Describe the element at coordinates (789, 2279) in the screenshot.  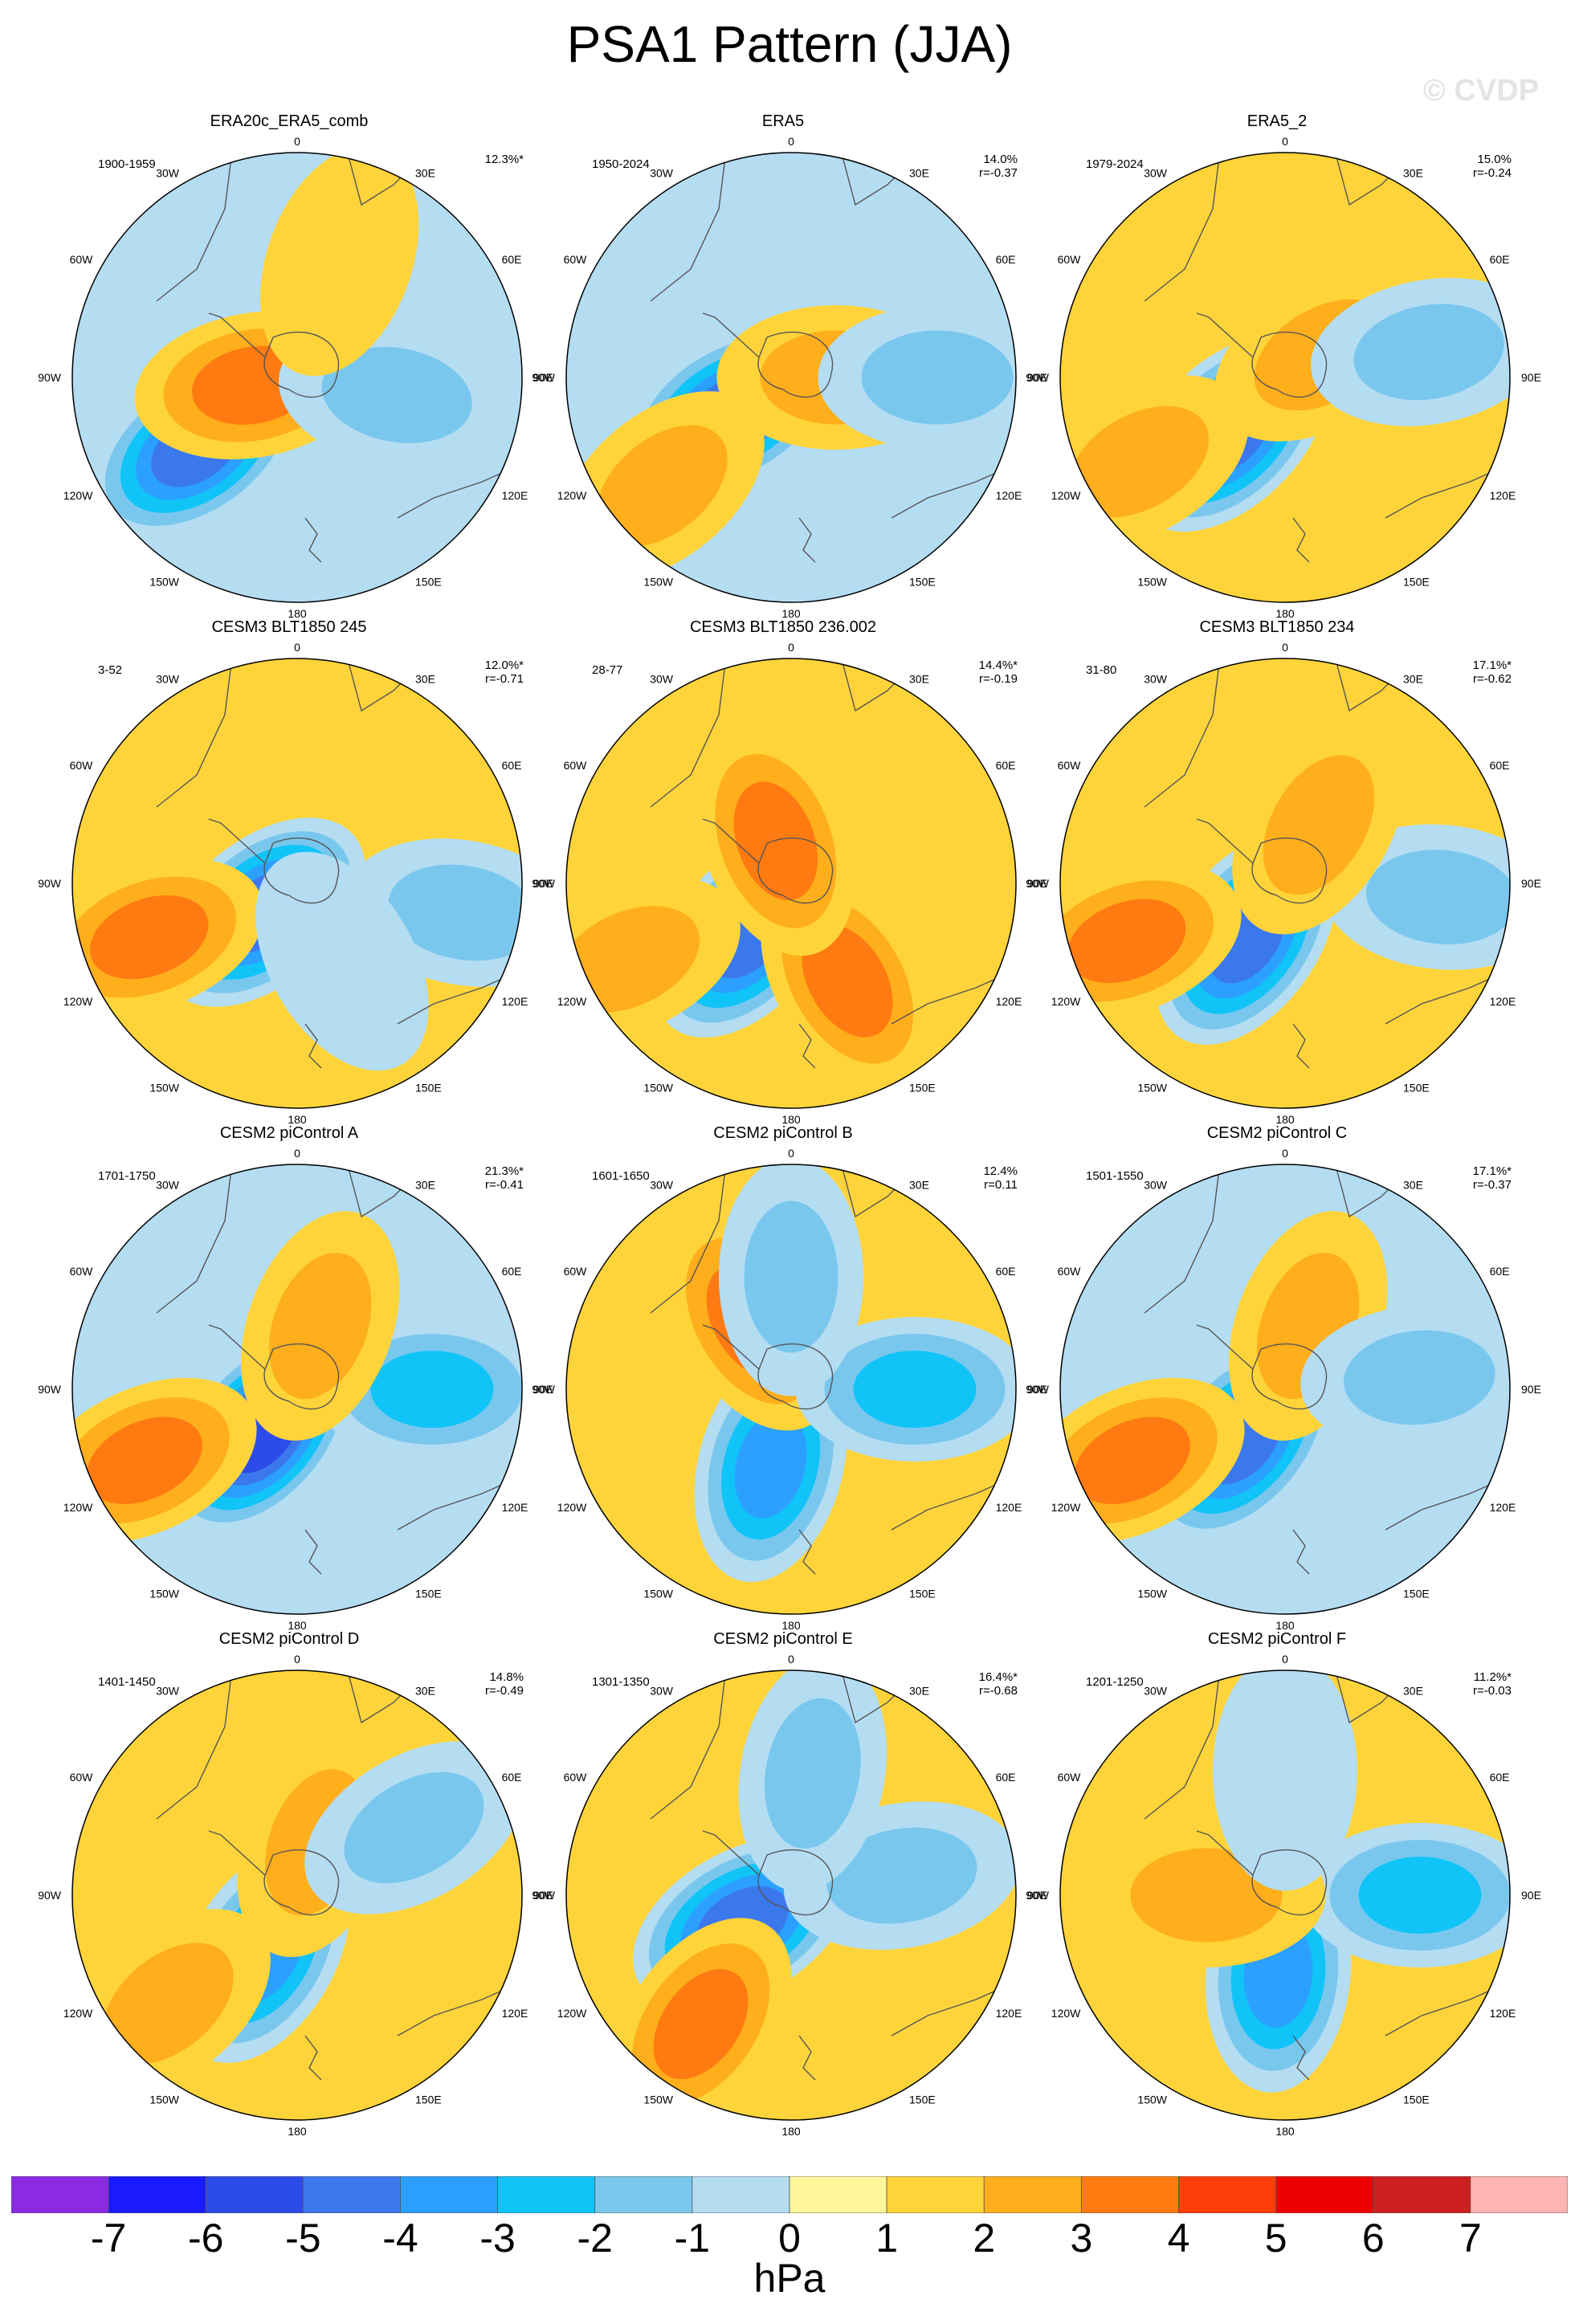
I see `colorbar-units: hPa` at that location.